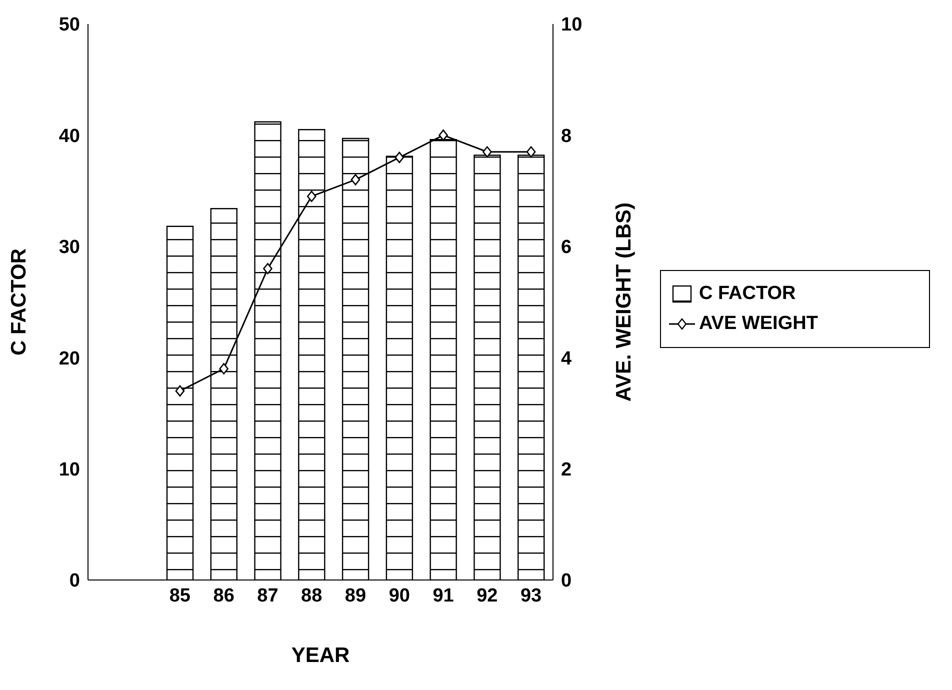 This screenshot has height=690, width=952. What do you see at coordinates (320, 655) in the screenshot?
I see `x-axis-title: YEAR` at bounding box center [320, 655].